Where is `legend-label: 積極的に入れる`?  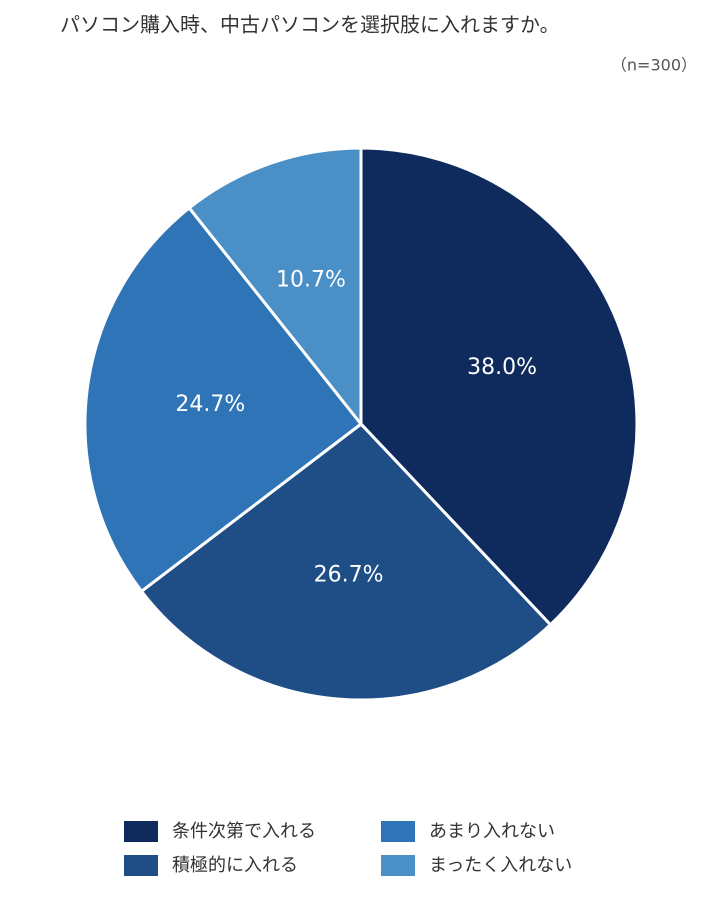 legend-label: 積極的に入れる is located at coordinates (235, 865).